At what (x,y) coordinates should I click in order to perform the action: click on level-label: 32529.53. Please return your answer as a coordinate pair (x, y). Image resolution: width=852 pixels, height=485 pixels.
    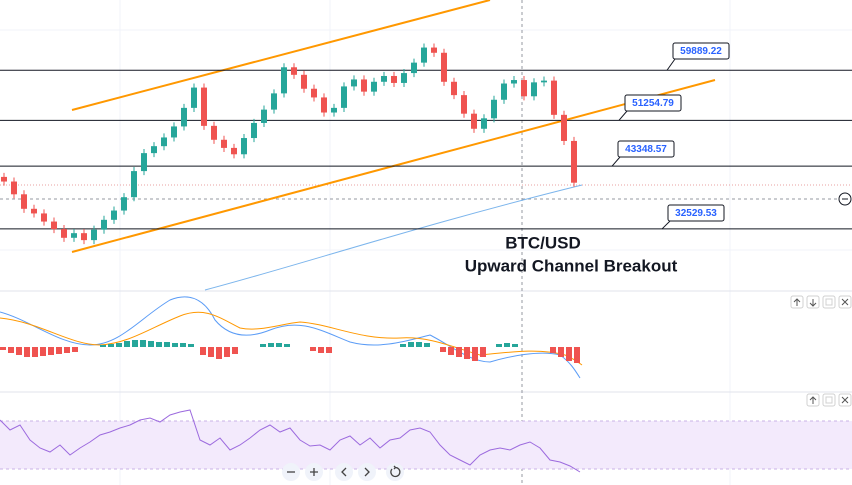
    Looking at the image, I should click on (696, 213).